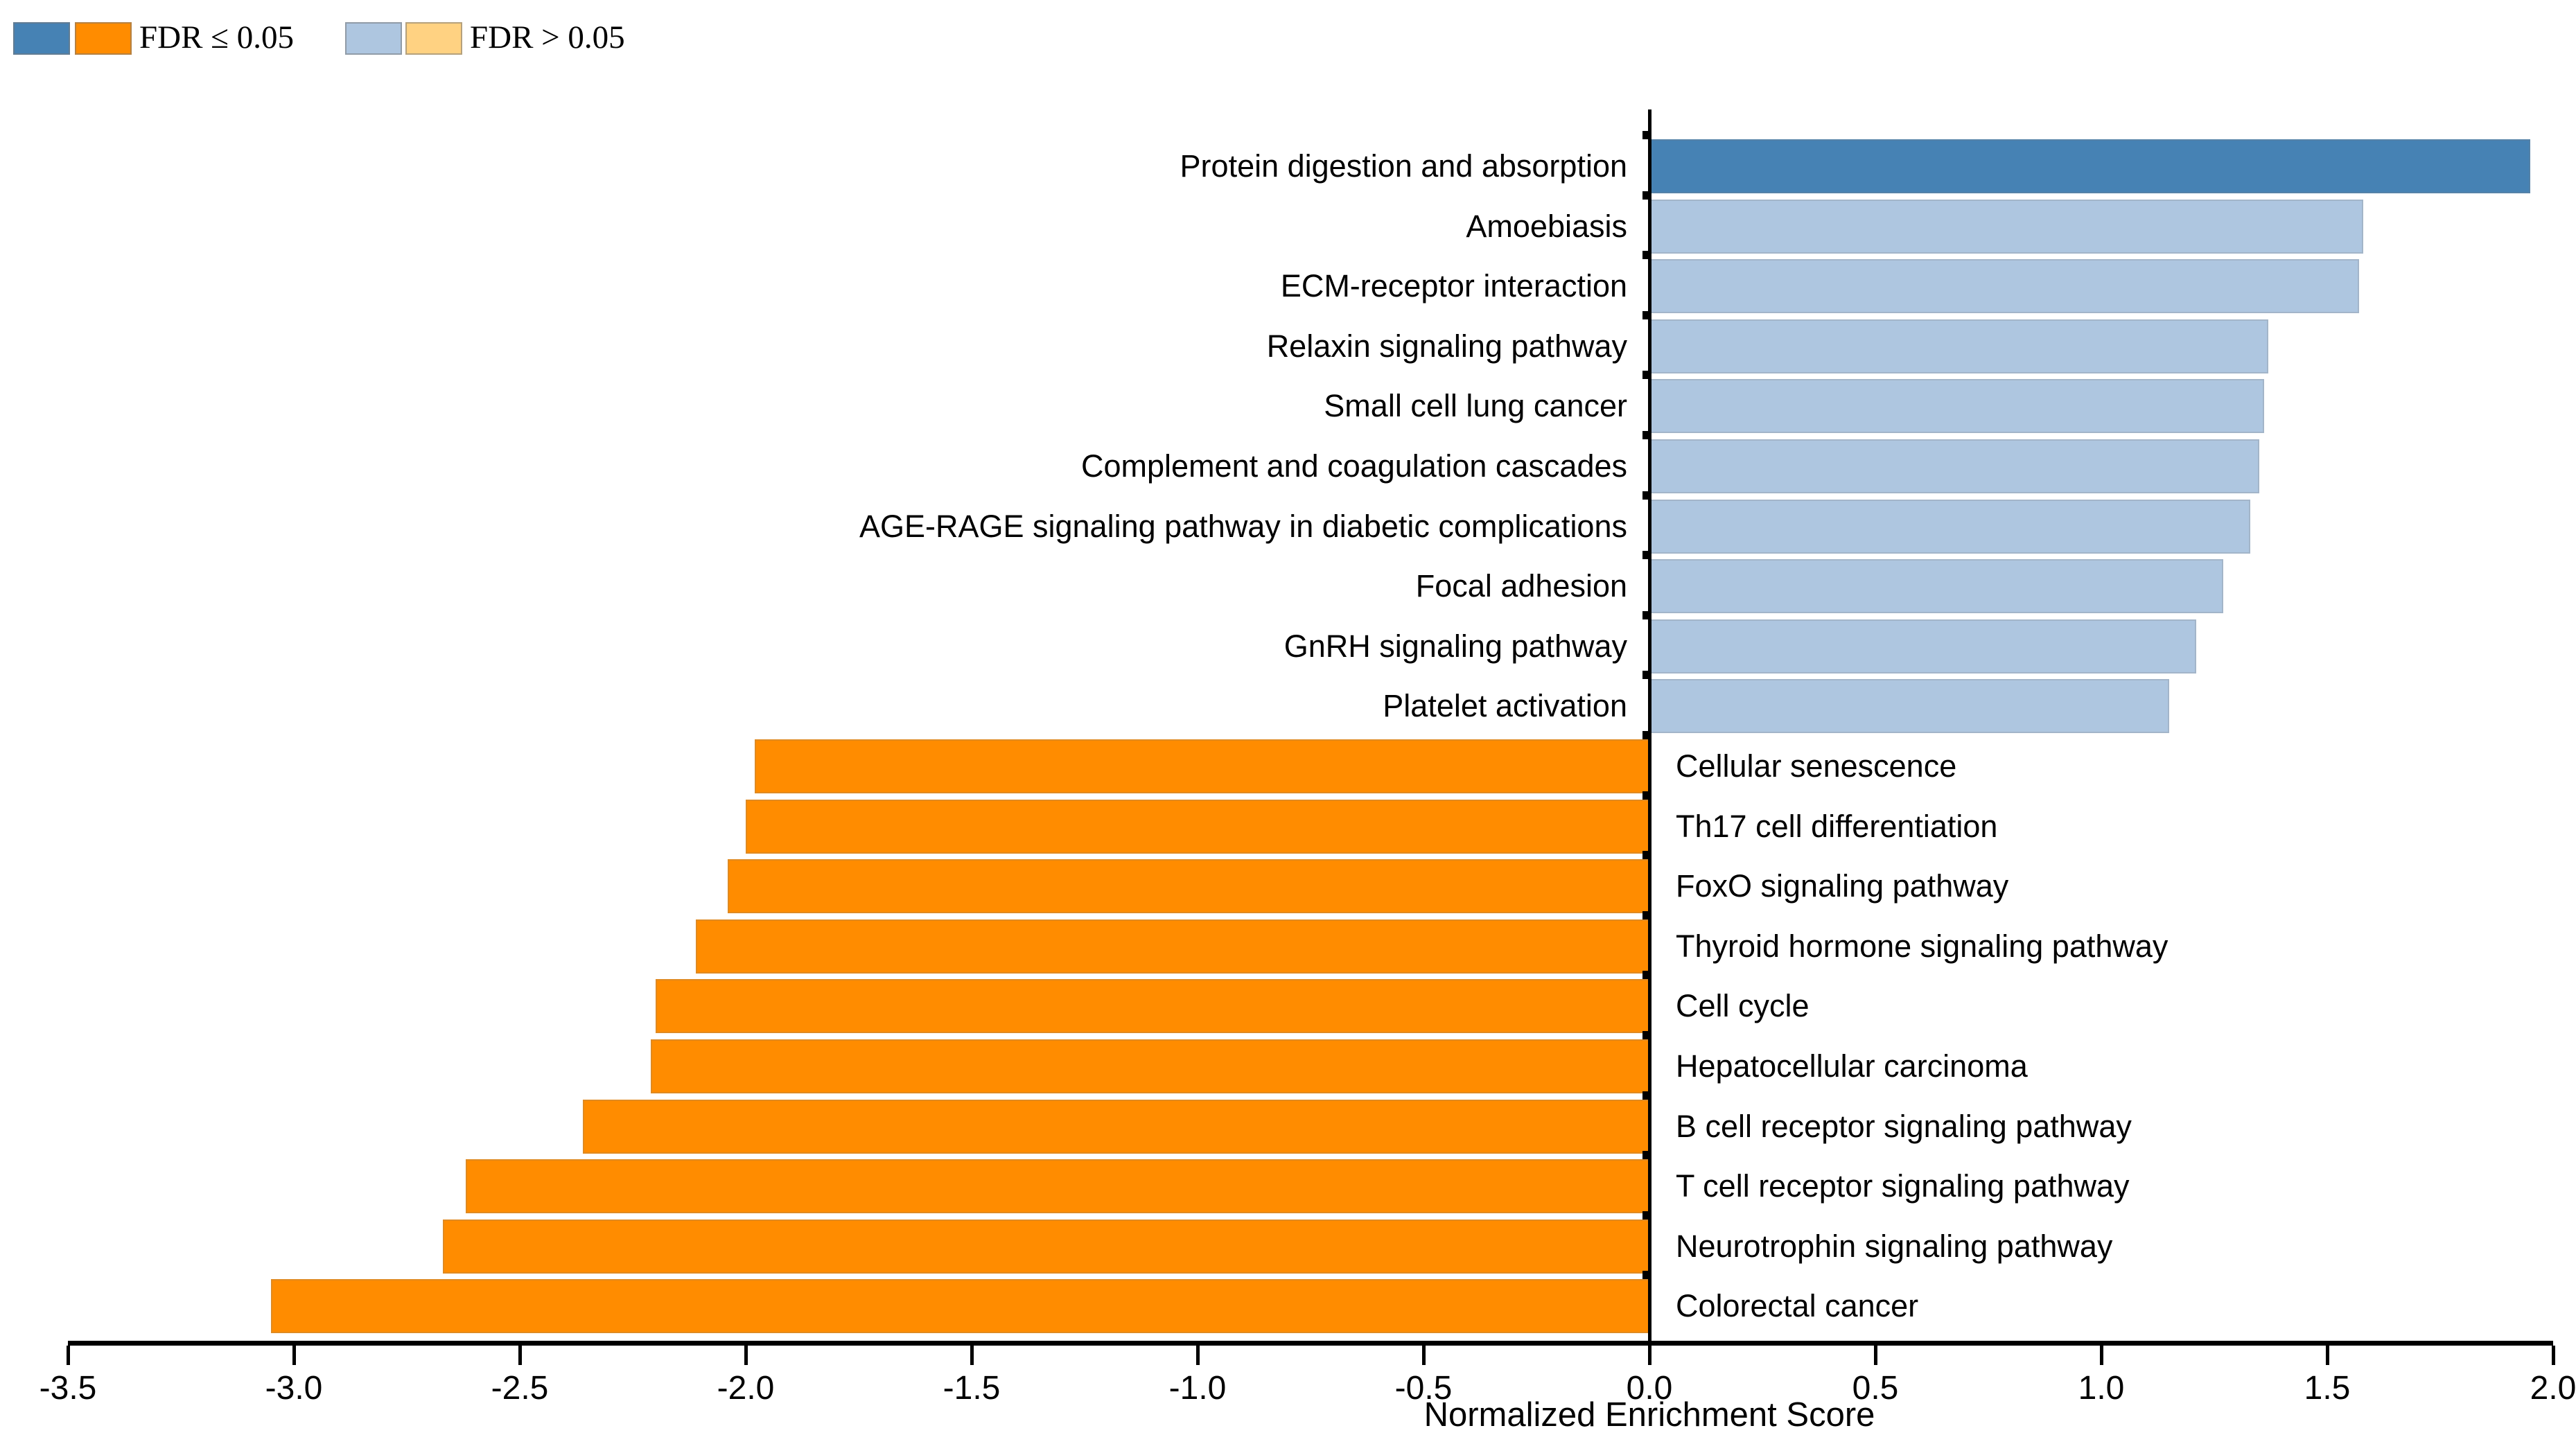 This screenshot has width=2576, height=1435. I want to click on bar-amoebiasis, so click(2006, 226).